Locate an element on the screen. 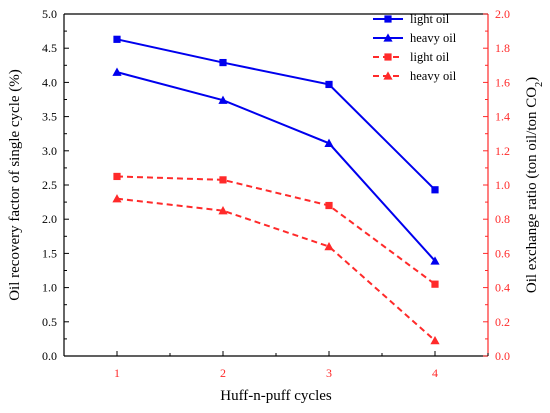  left-tick-label: 3.0 is located at coordinates (49, 151).